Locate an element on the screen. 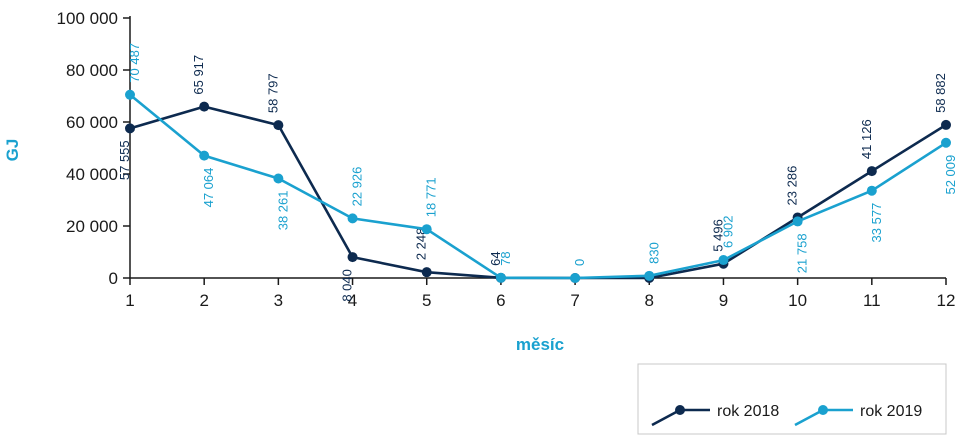 This screenshot has height=438, width=958. x-tick-label: 1 is located at coordinates (129, 300).